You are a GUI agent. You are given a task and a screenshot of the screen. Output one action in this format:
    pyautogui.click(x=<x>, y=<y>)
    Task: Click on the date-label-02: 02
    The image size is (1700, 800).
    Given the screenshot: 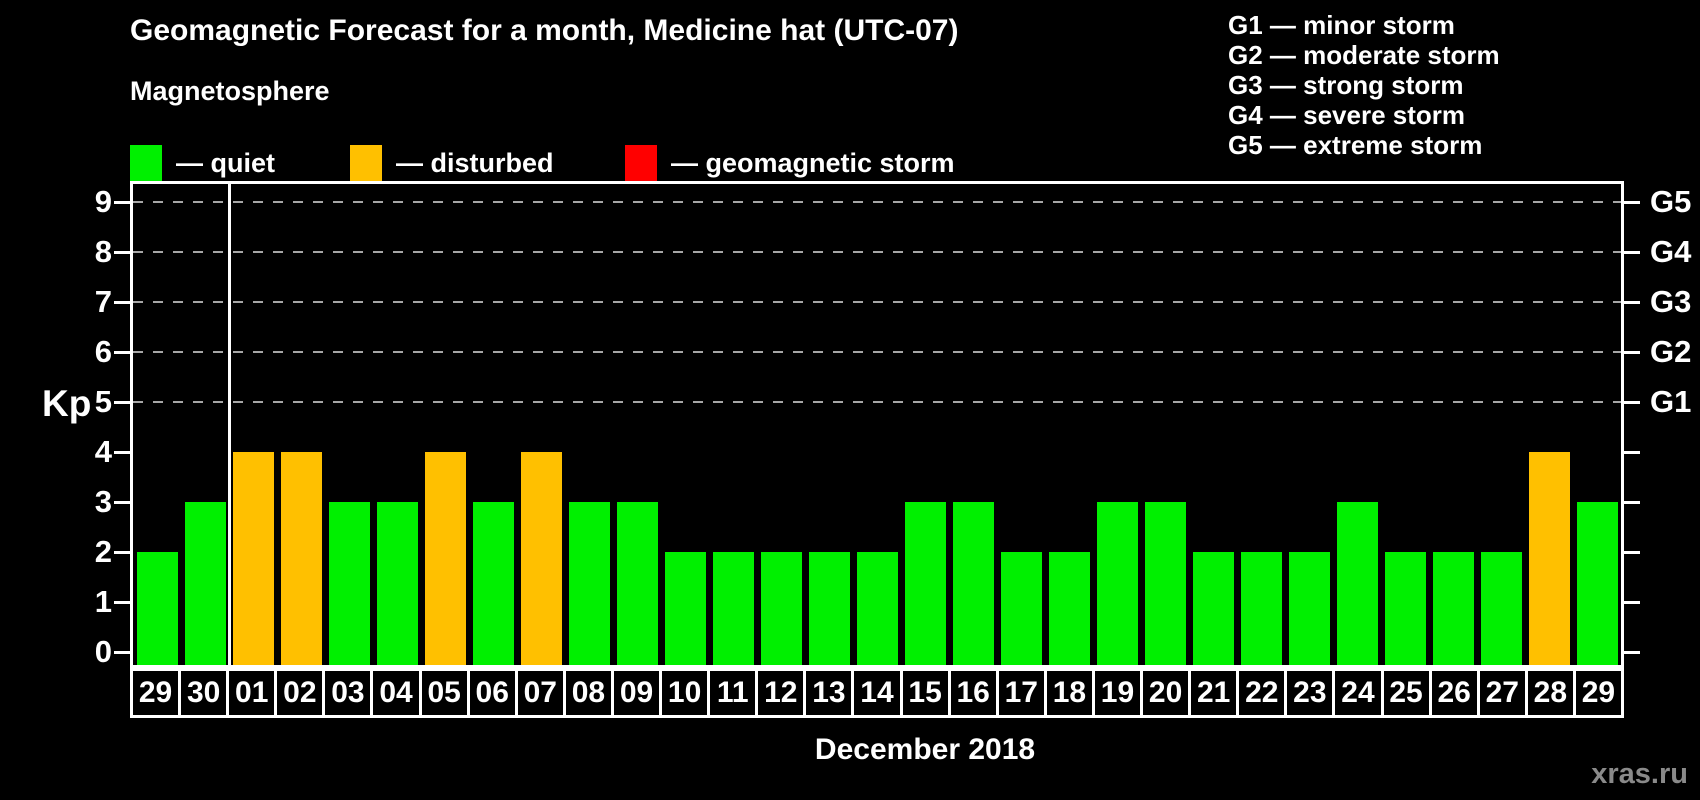 What is the action you would take?
    pyautogui.click(x=300, y=693)
    